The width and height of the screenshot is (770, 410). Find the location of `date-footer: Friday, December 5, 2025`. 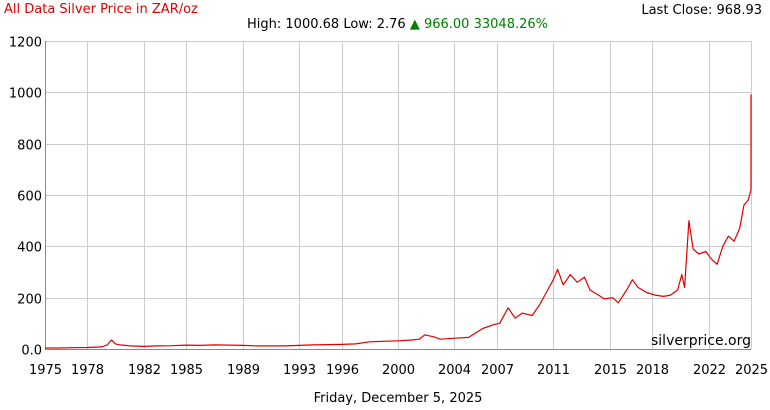

date-footer: Friday, December 5, 2025 is located at coordinates (398, 398).